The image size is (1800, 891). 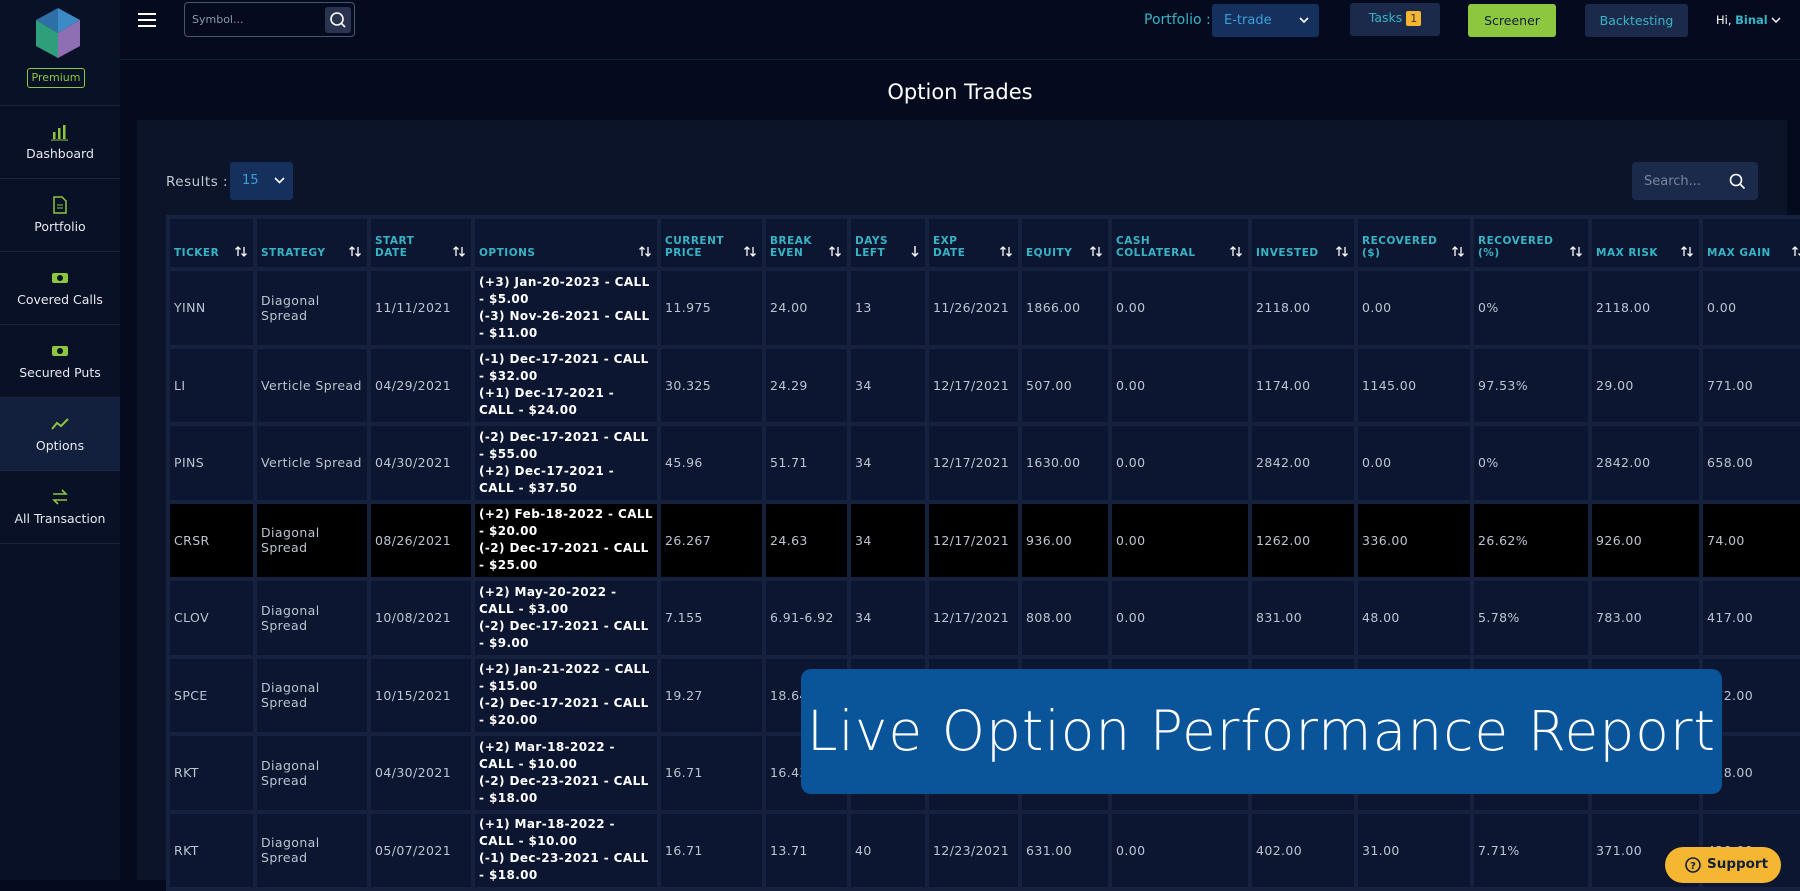 I want to click on column-header: CURRENT PRICE, so click(x=711, y=243).